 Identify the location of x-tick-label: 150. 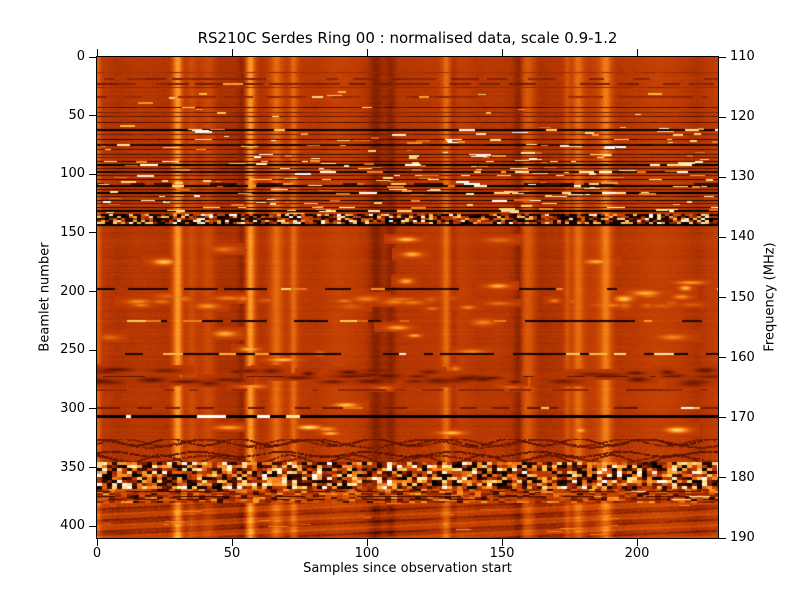
(502, 553).